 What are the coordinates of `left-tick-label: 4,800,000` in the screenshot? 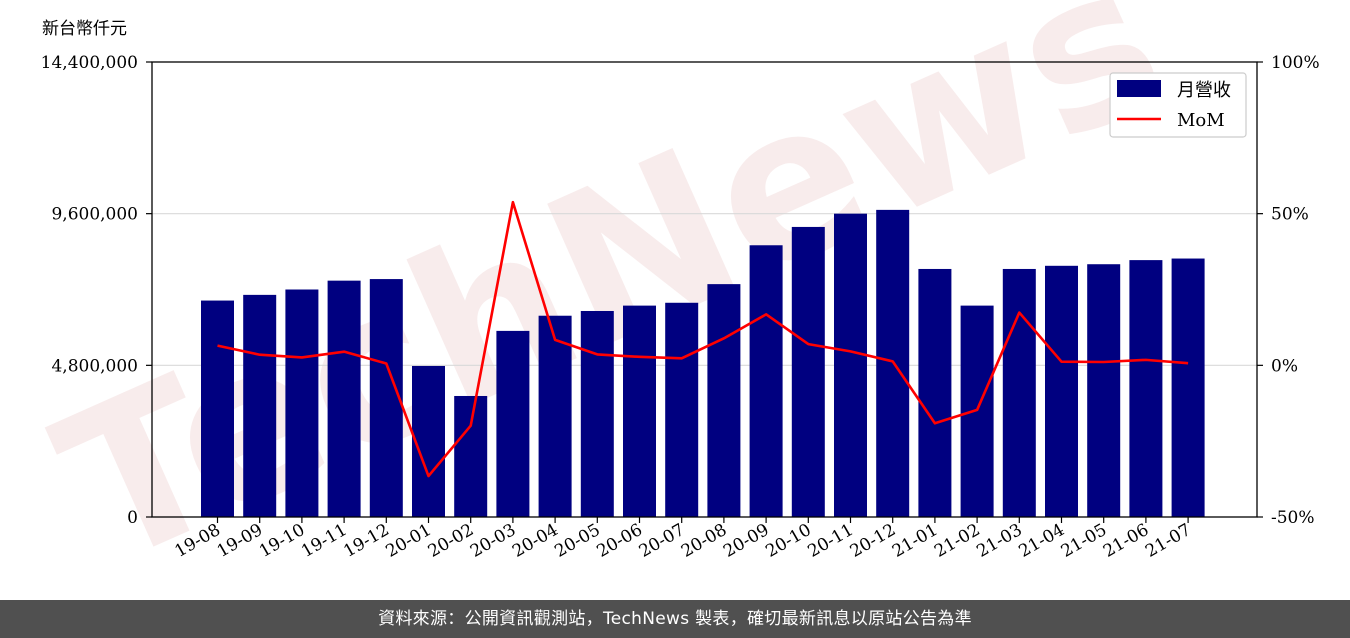 It's located at (94, 366).